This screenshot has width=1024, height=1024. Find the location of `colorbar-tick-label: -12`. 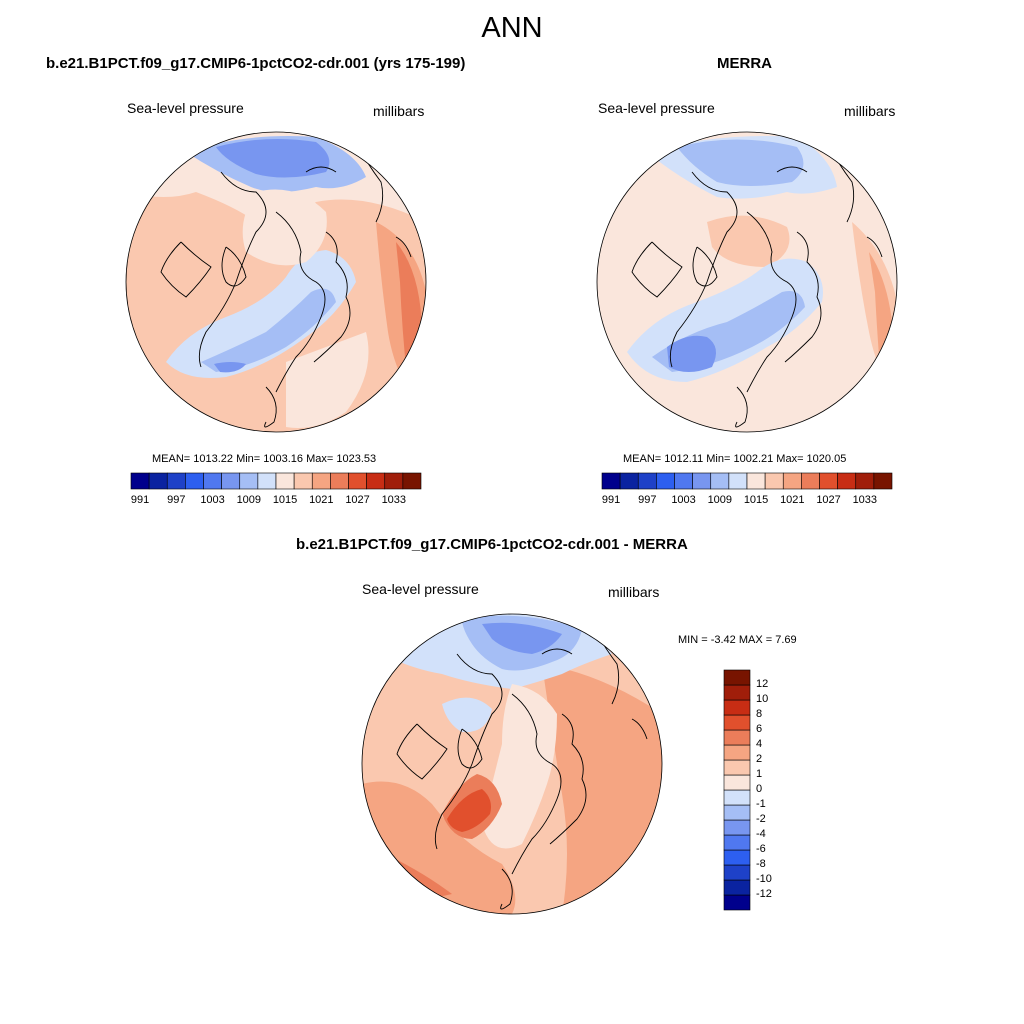

colorbar-tick-label: -12 is located at coordinates (764, 894).